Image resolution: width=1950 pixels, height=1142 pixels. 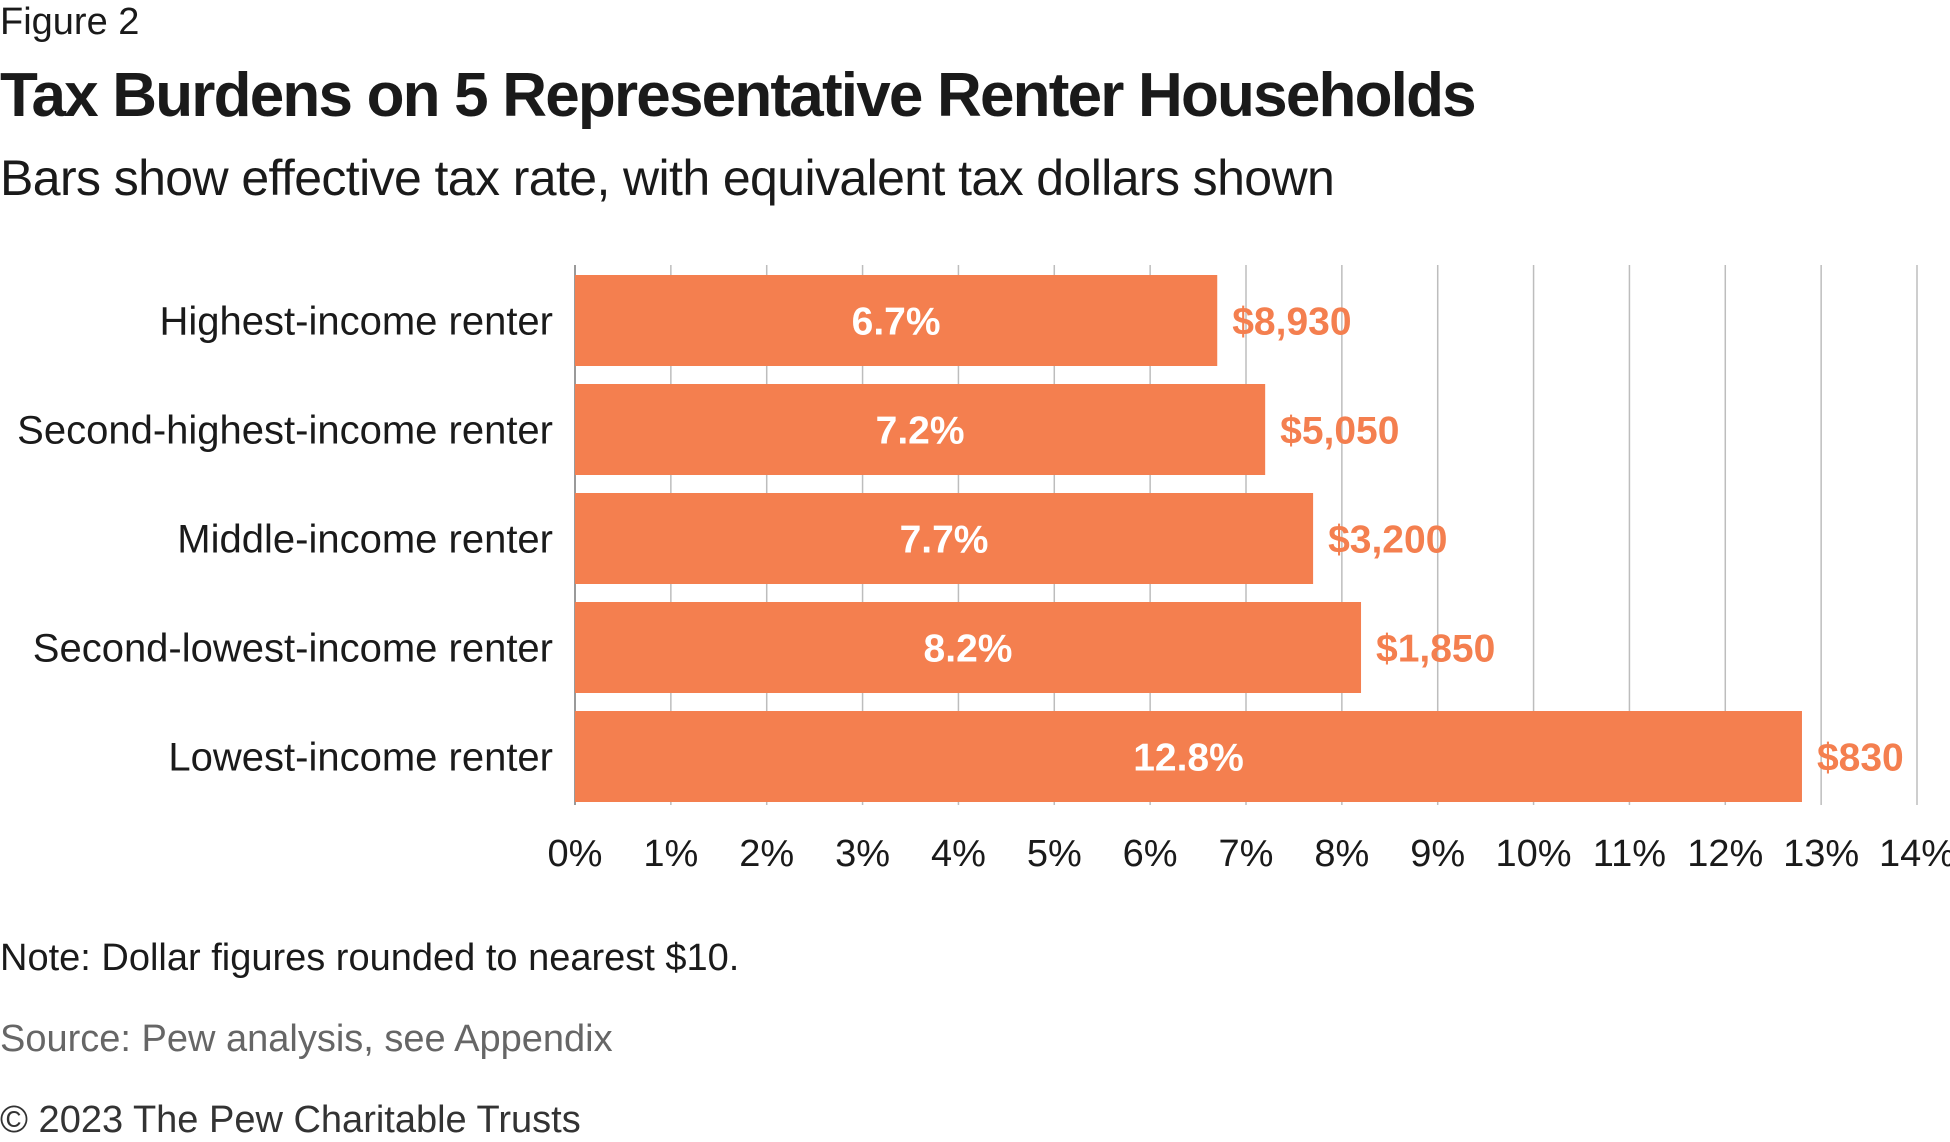 What do you see at coordinates (1534, 854) in the screenshot?
I see `x-tick-label: 10%` at bounding box center [1534, 854].